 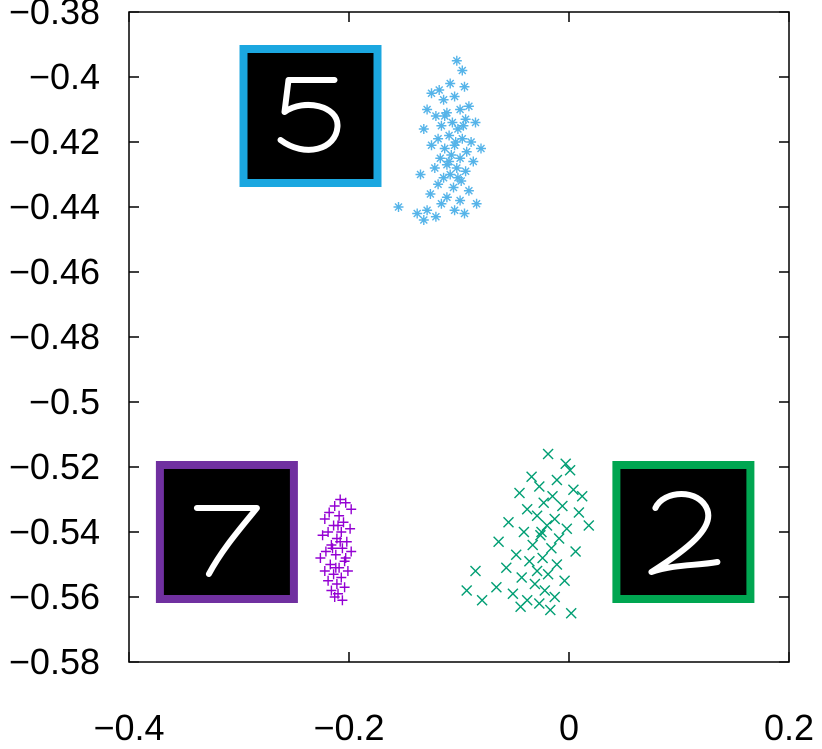 What do you see at coordinates (54, 661) in the screenshot?
I see `y-tick-label: −0.58` at bounding box center [54, 661].